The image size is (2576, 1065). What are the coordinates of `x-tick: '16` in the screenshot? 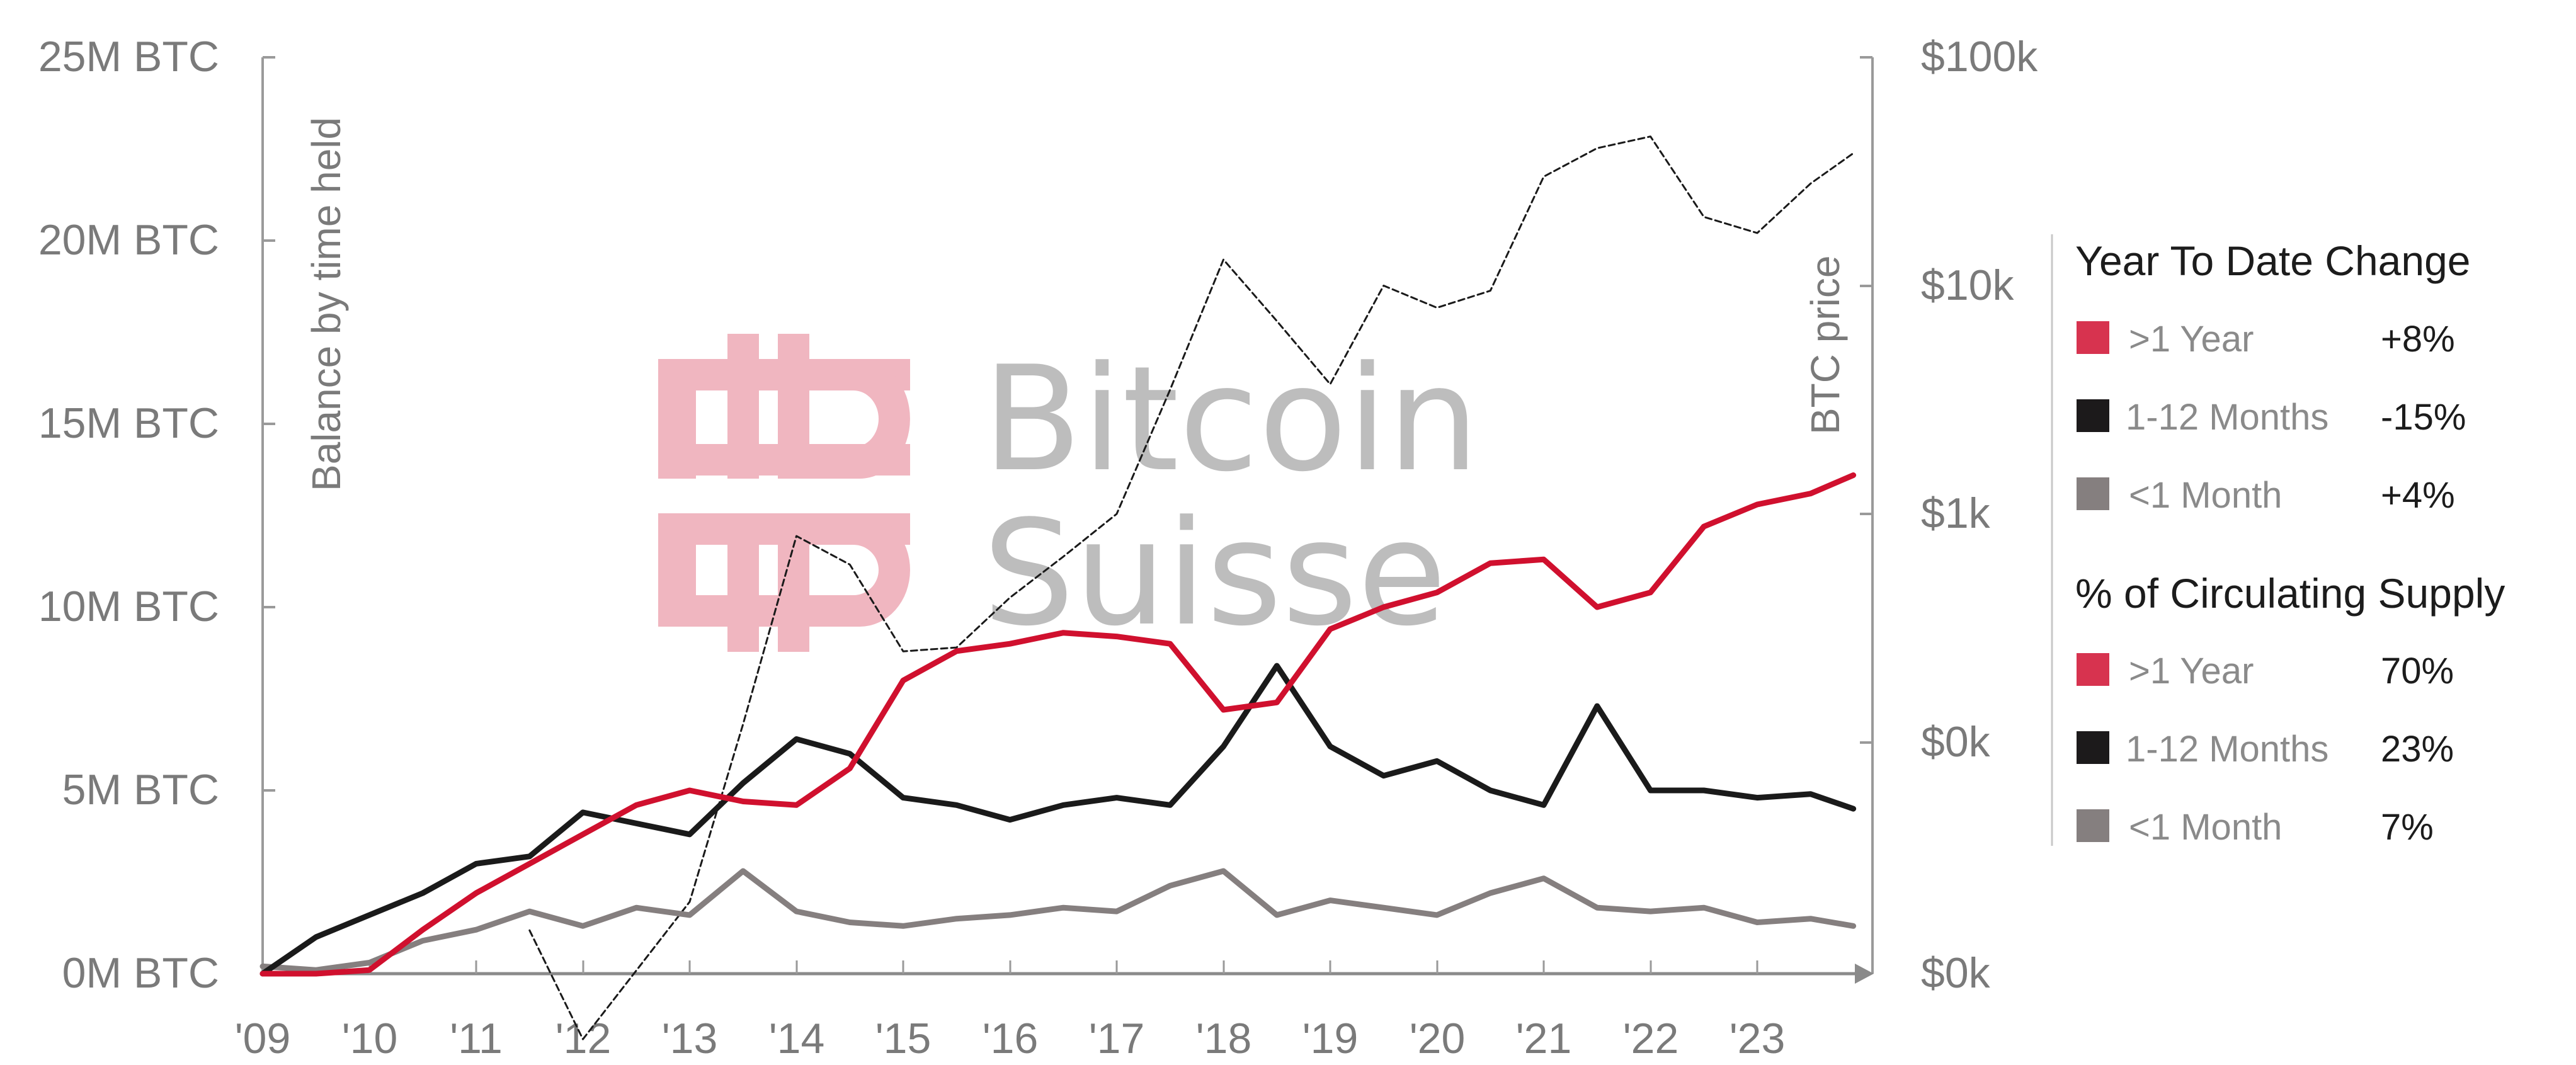 It's located at (1011, 1038).